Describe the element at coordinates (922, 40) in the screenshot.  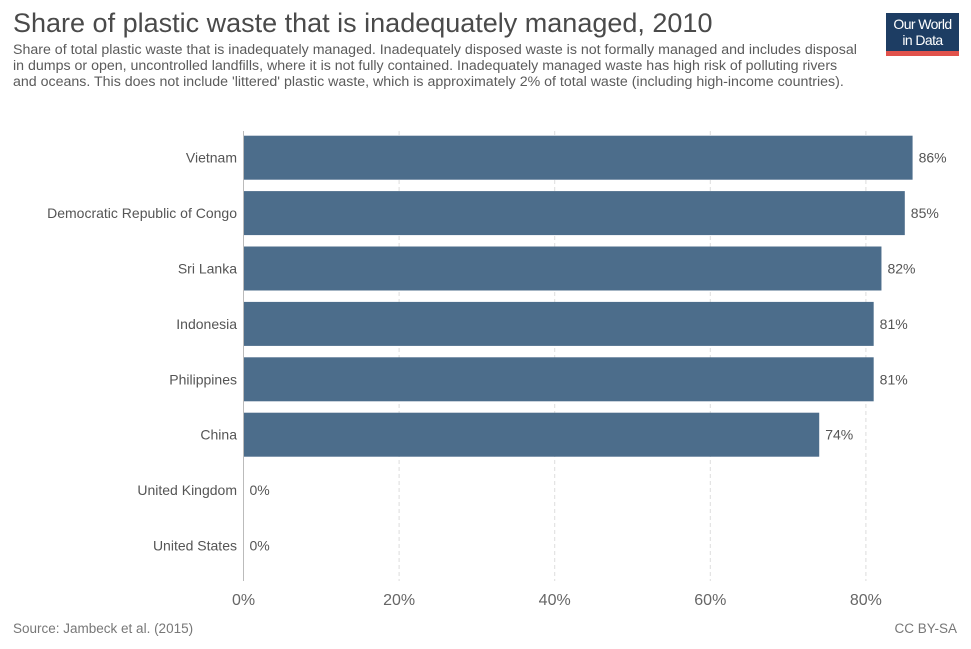
I see `logo-line-2: in Data` at that location.